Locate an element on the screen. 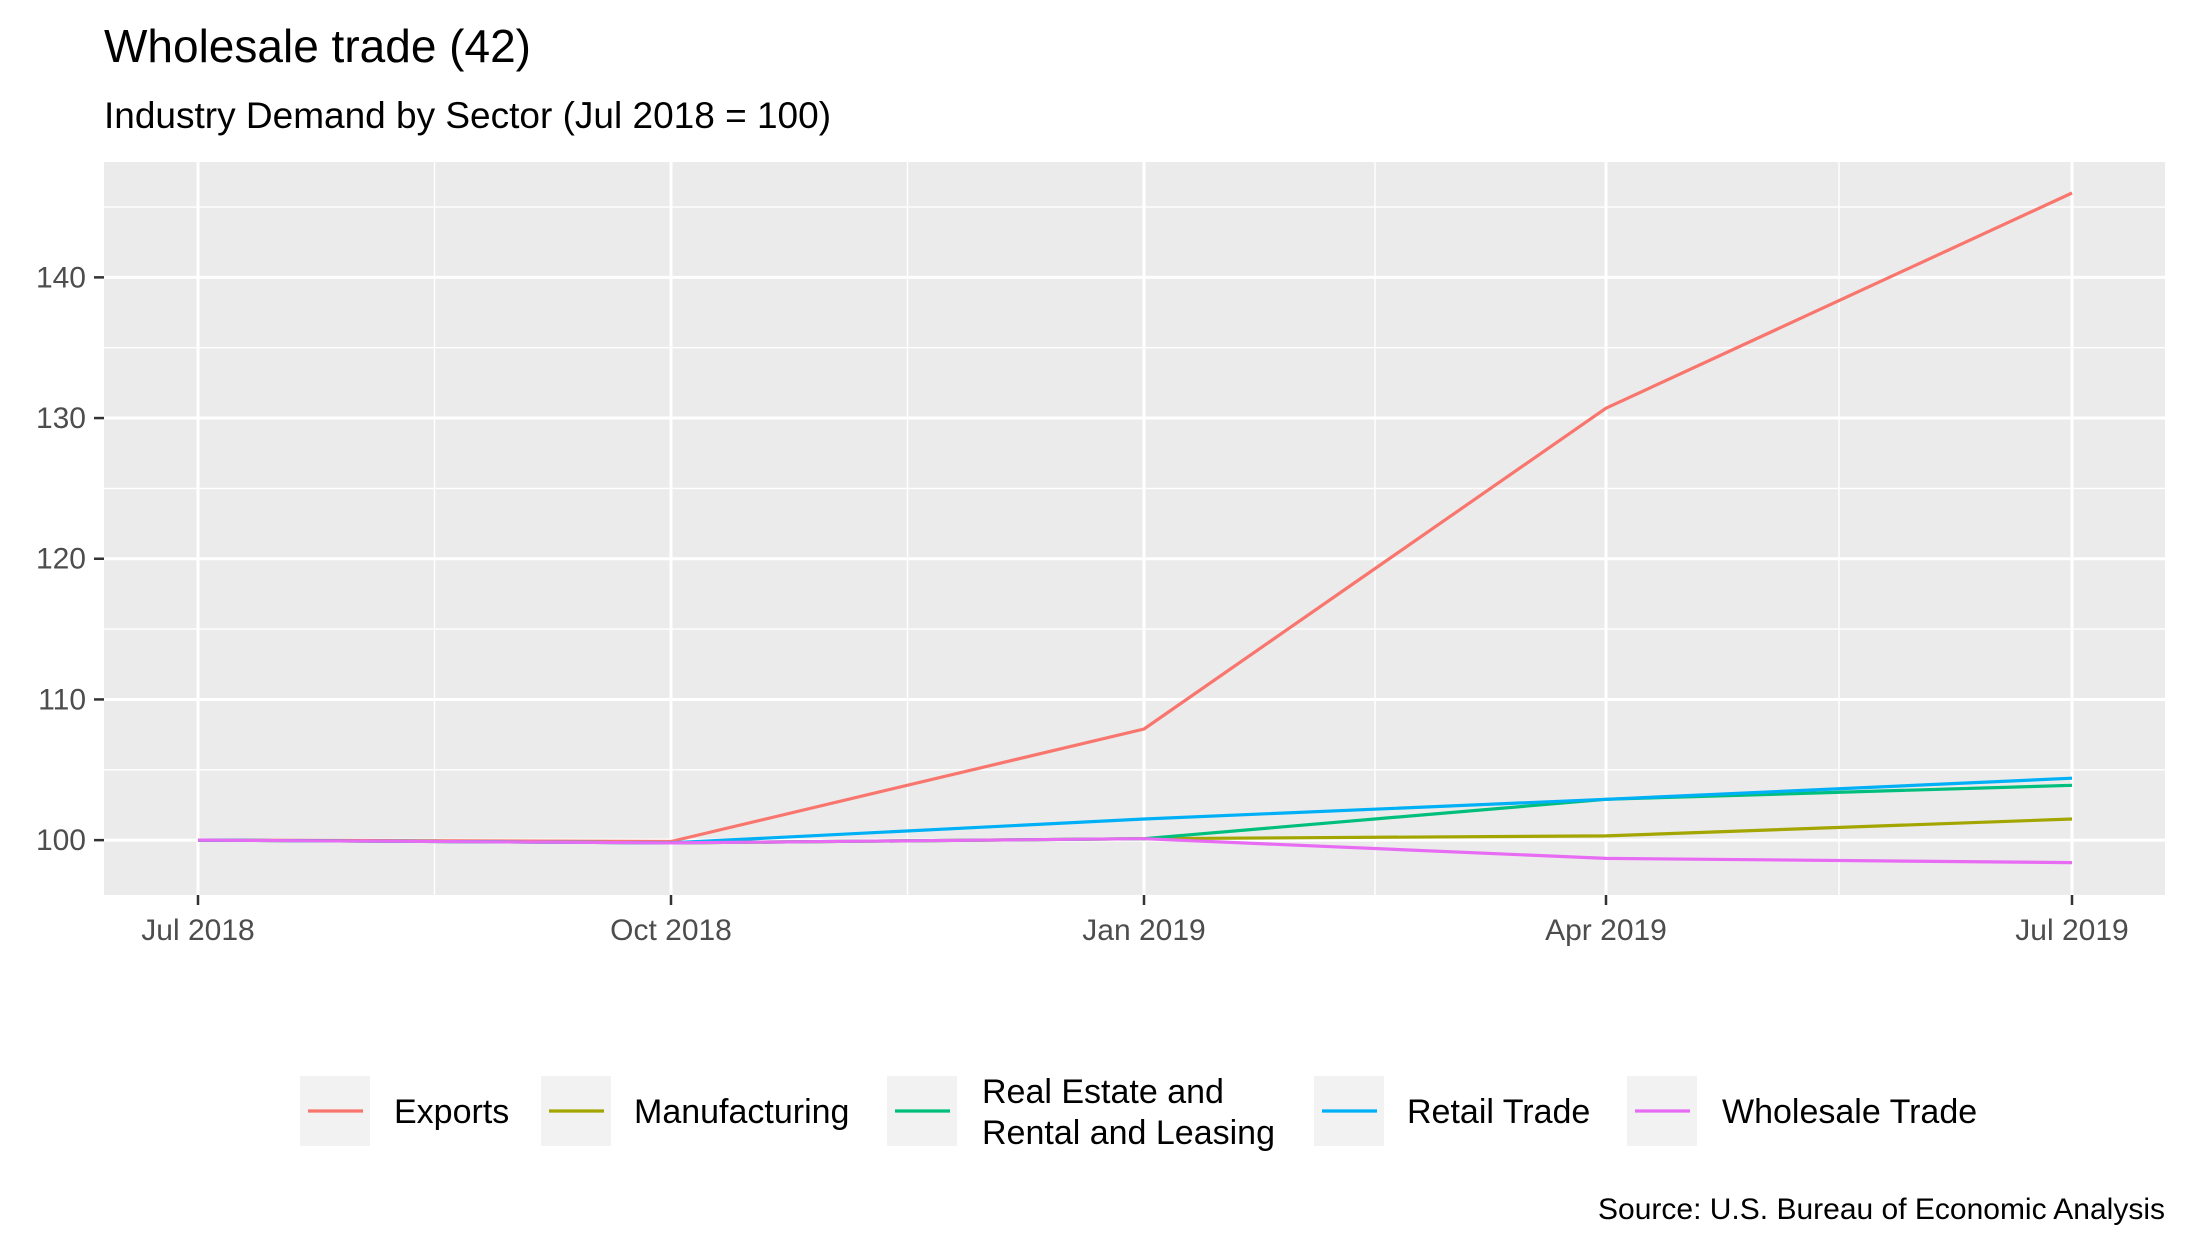 This screenshot has width=2187, height=1250. legend-label: Exports is located at coordinates (451, 1112).